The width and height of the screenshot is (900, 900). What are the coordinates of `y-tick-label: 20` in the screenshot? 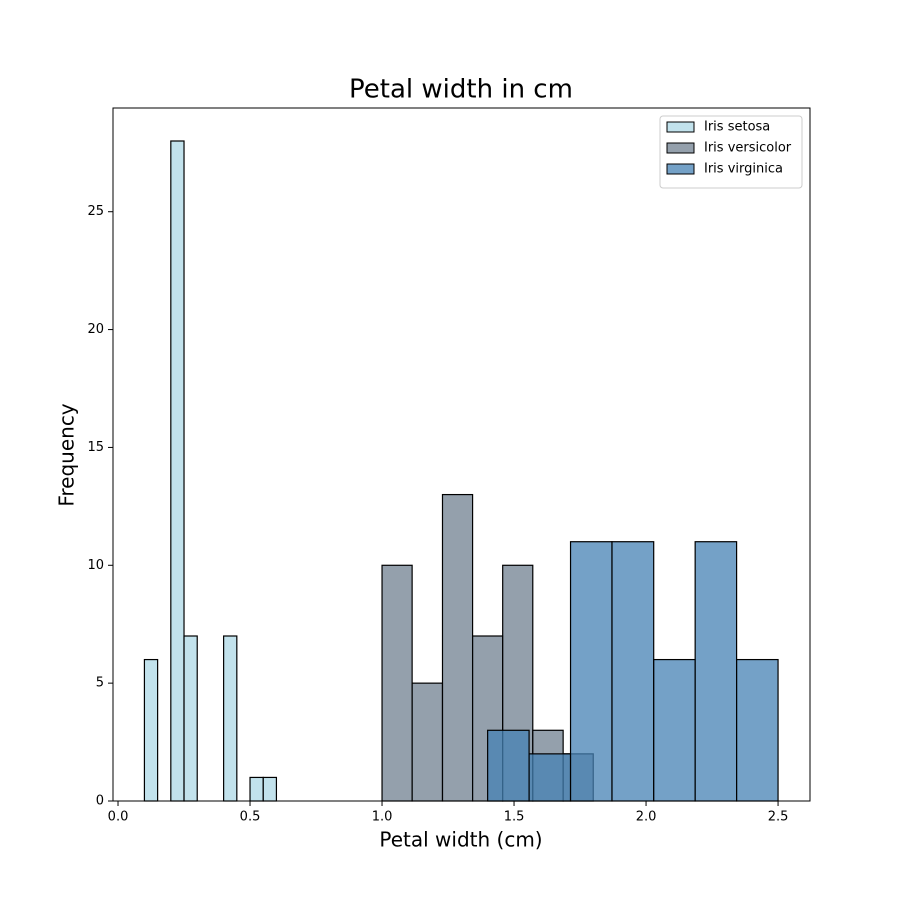 It's located at (95, 329).